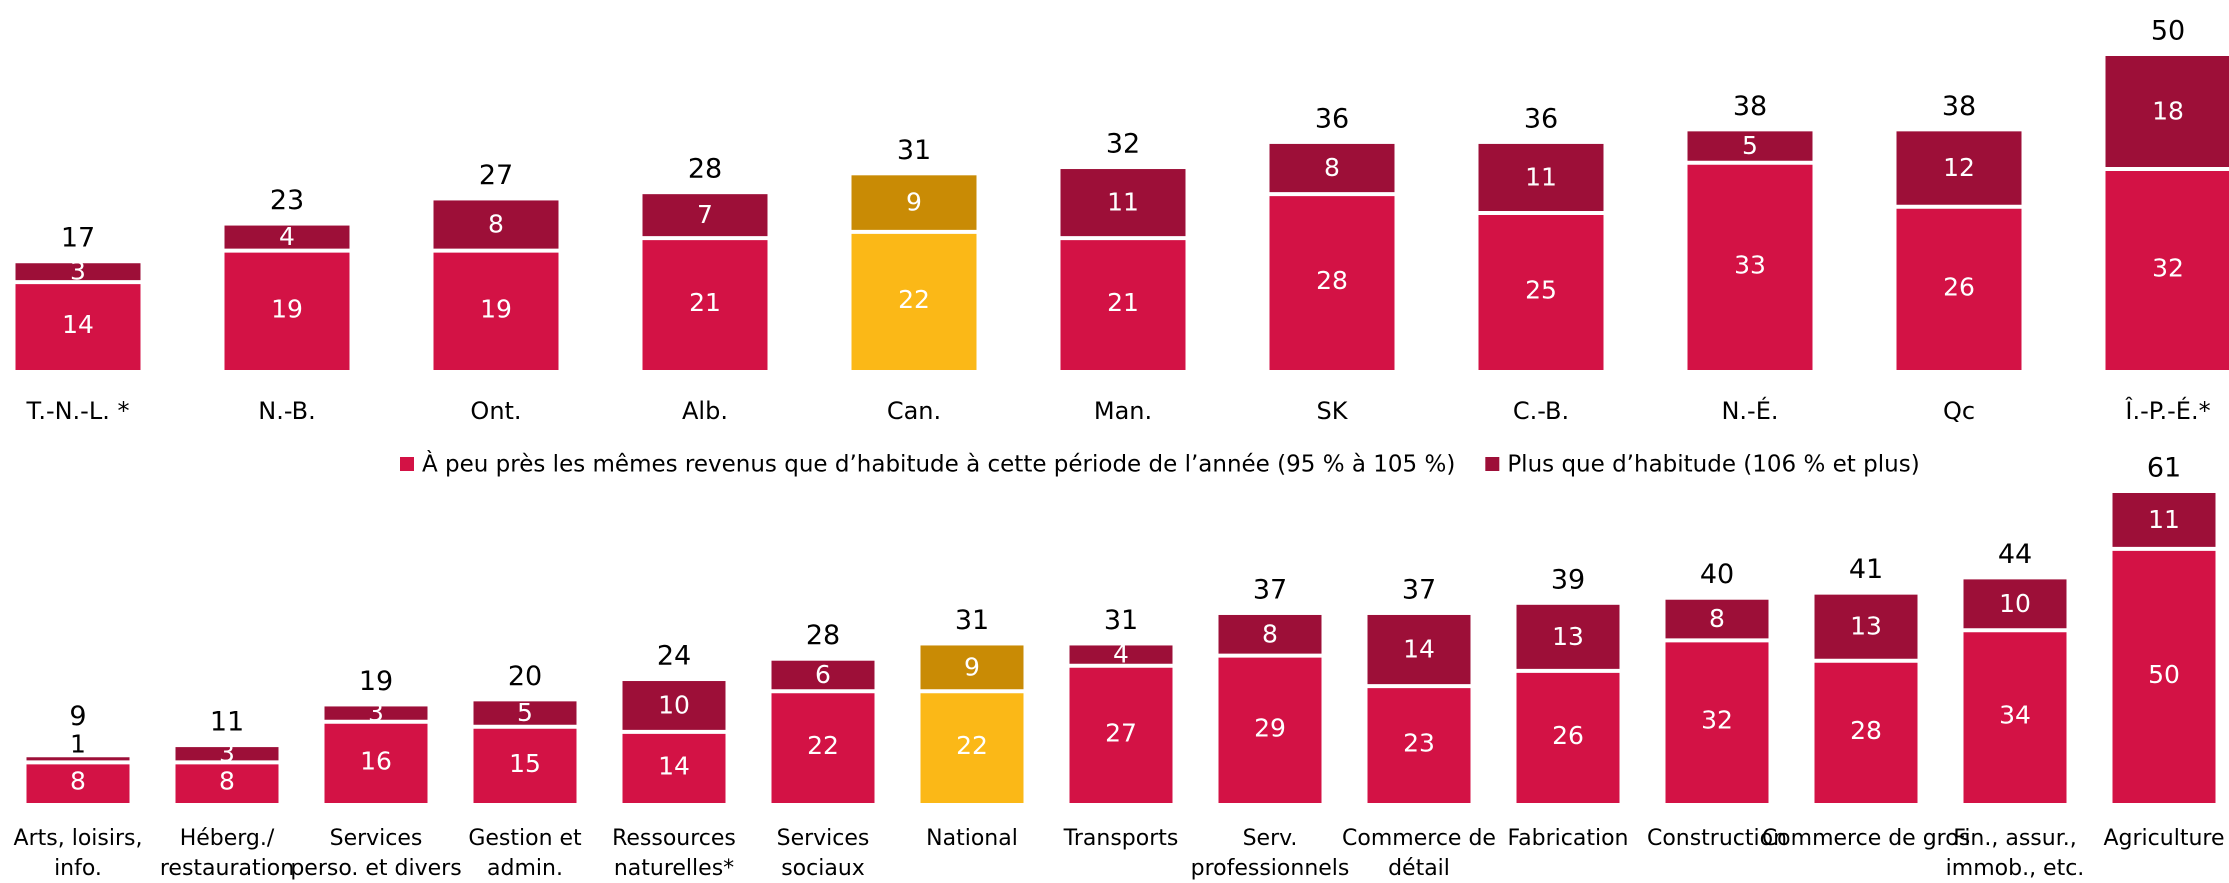  I want to click on total-label: 50, so click(2168, 31).